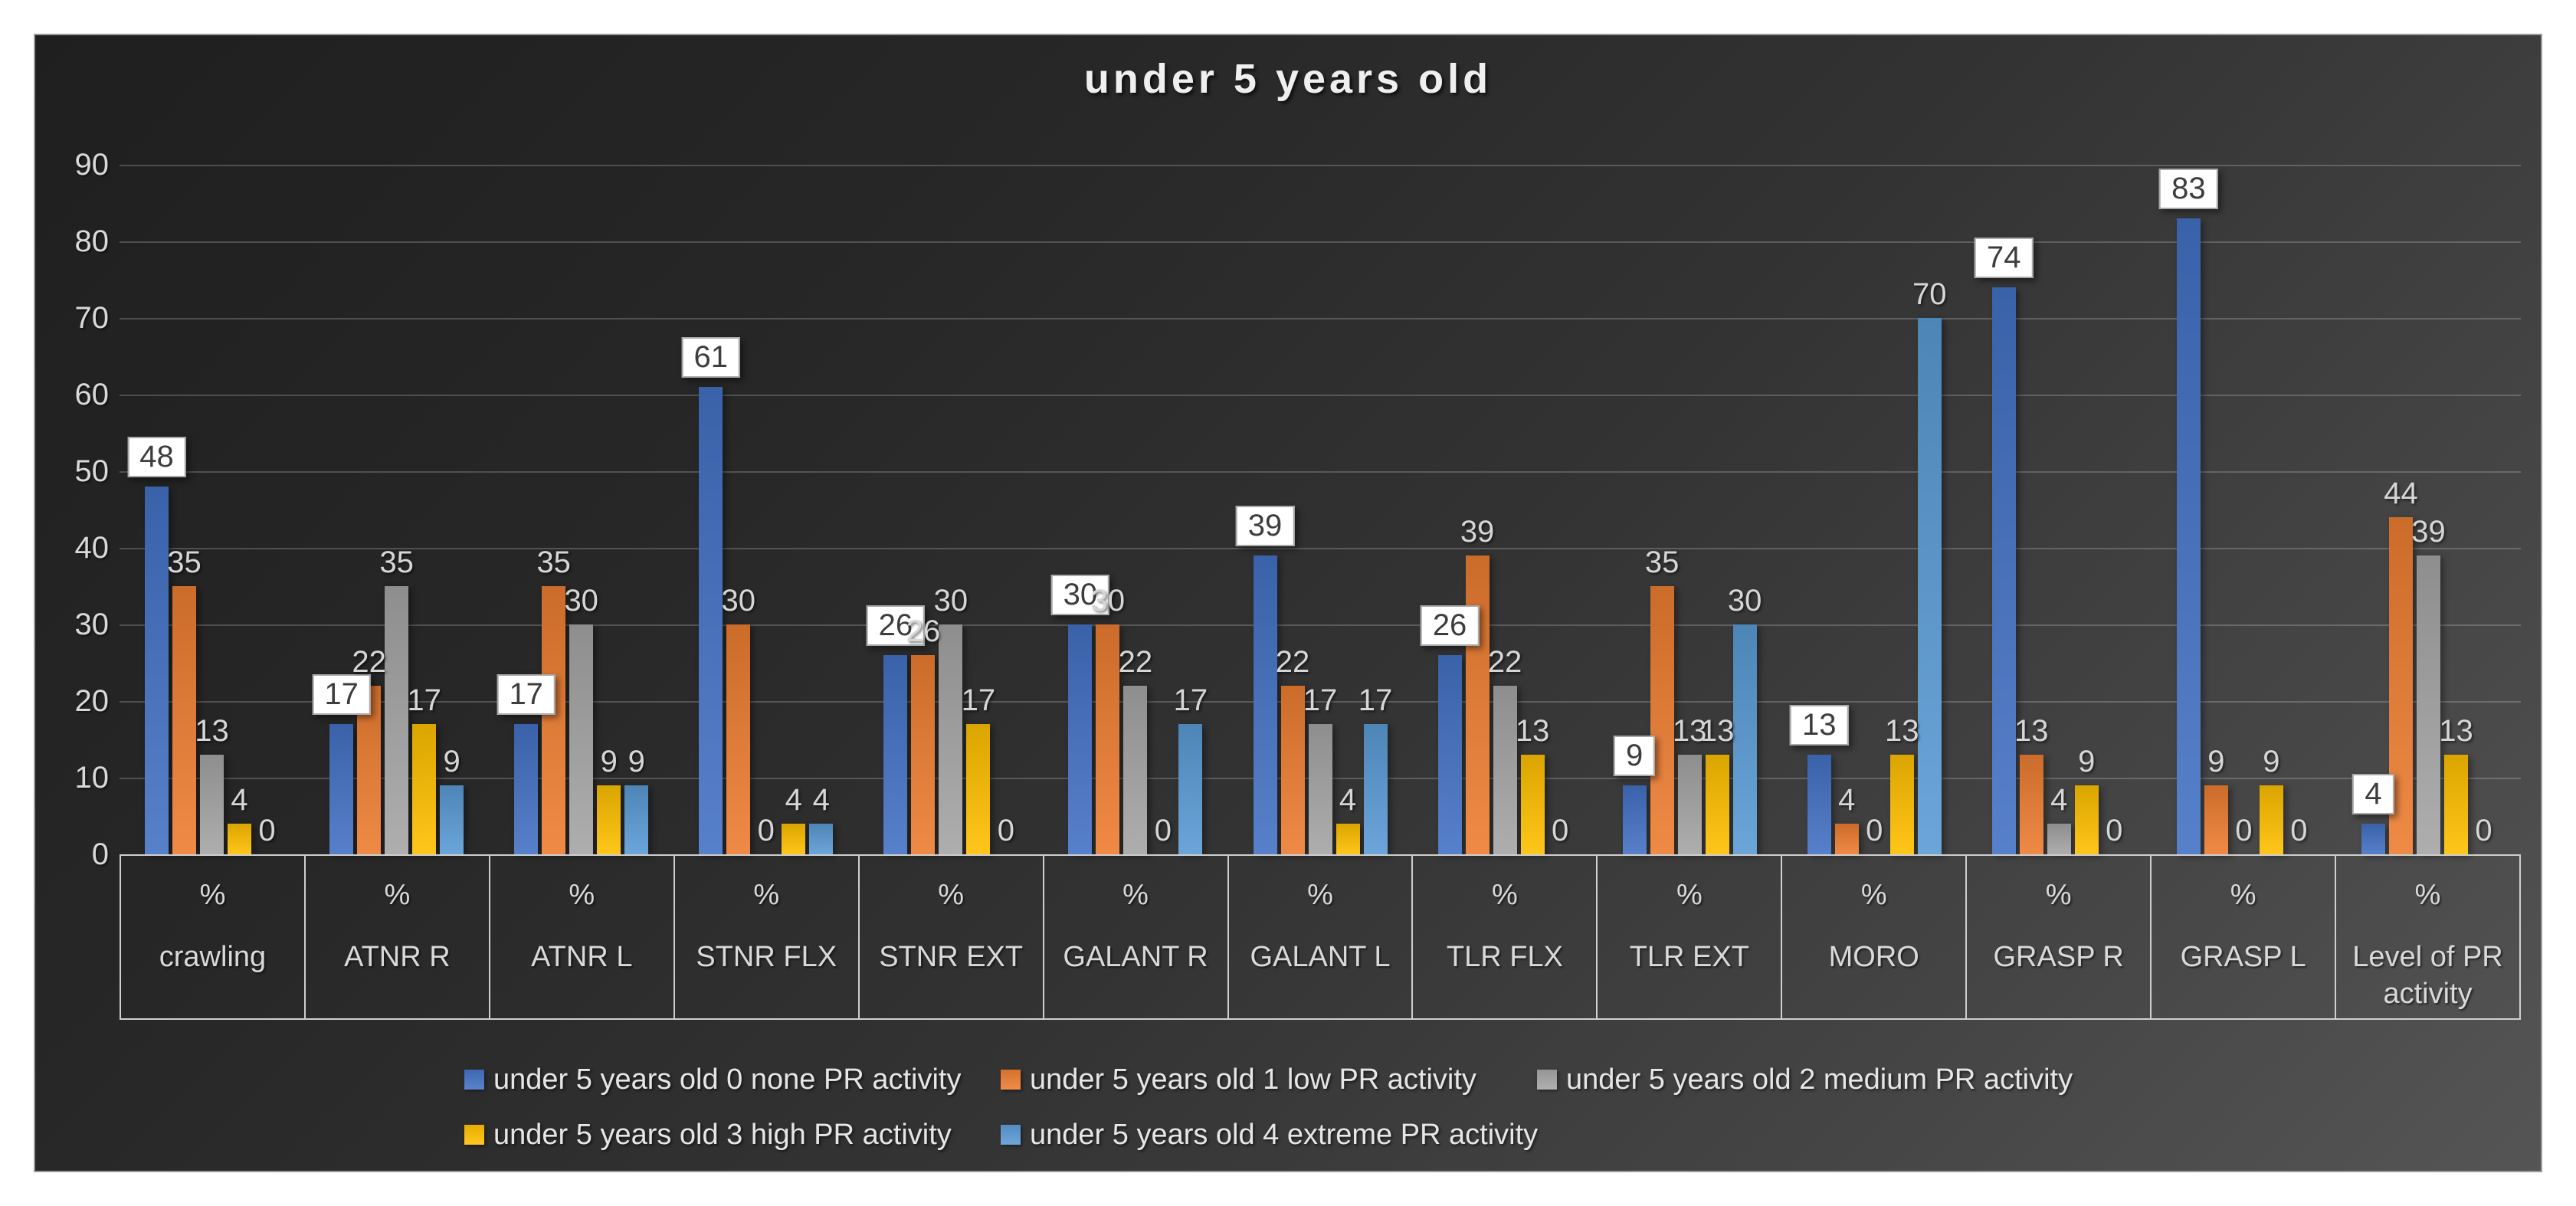  Describe the element at coordinates (1080, 595) in the screenshot. I see `bar-label-boxed: 30` at that location.